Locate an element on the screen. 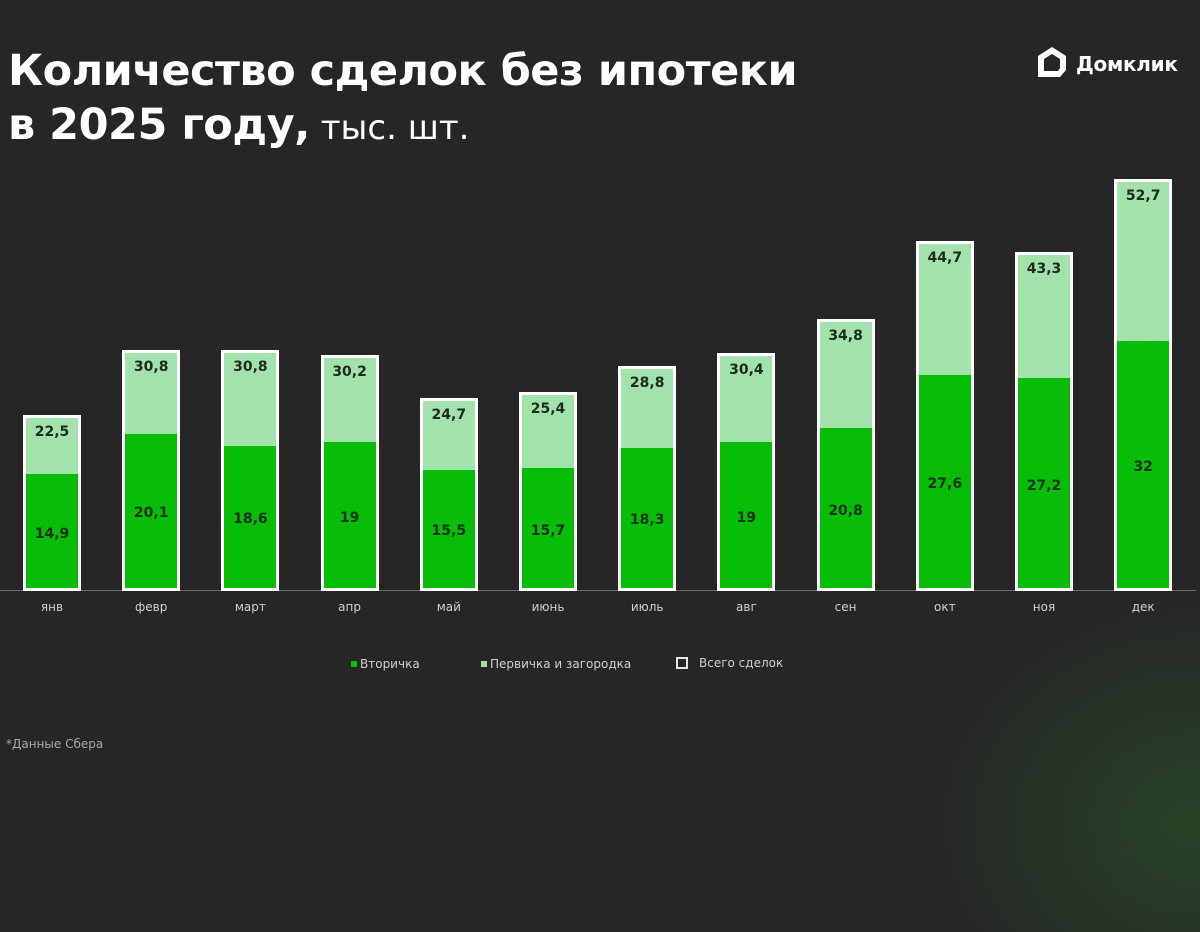 The width and height of the screenshot is (1200, 932). secondary-value-label: 15,7 is located at coordinates (548, 530).